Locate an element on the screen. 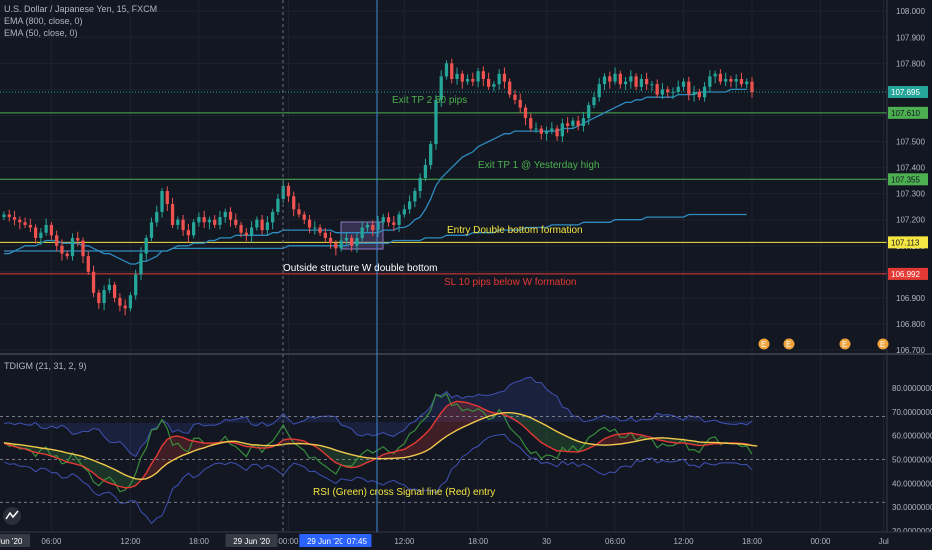  oscillator-tick-label: 80.000000000 is located at coordinates (912, 388).